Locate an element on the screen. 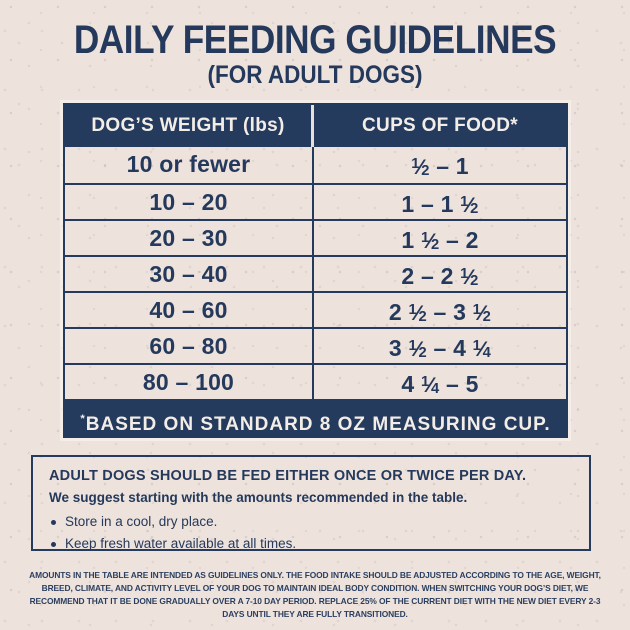 The width and height of the screenshot is (630, 630). weight-cell: 10 – 20 is located at coordinates (189, 202).